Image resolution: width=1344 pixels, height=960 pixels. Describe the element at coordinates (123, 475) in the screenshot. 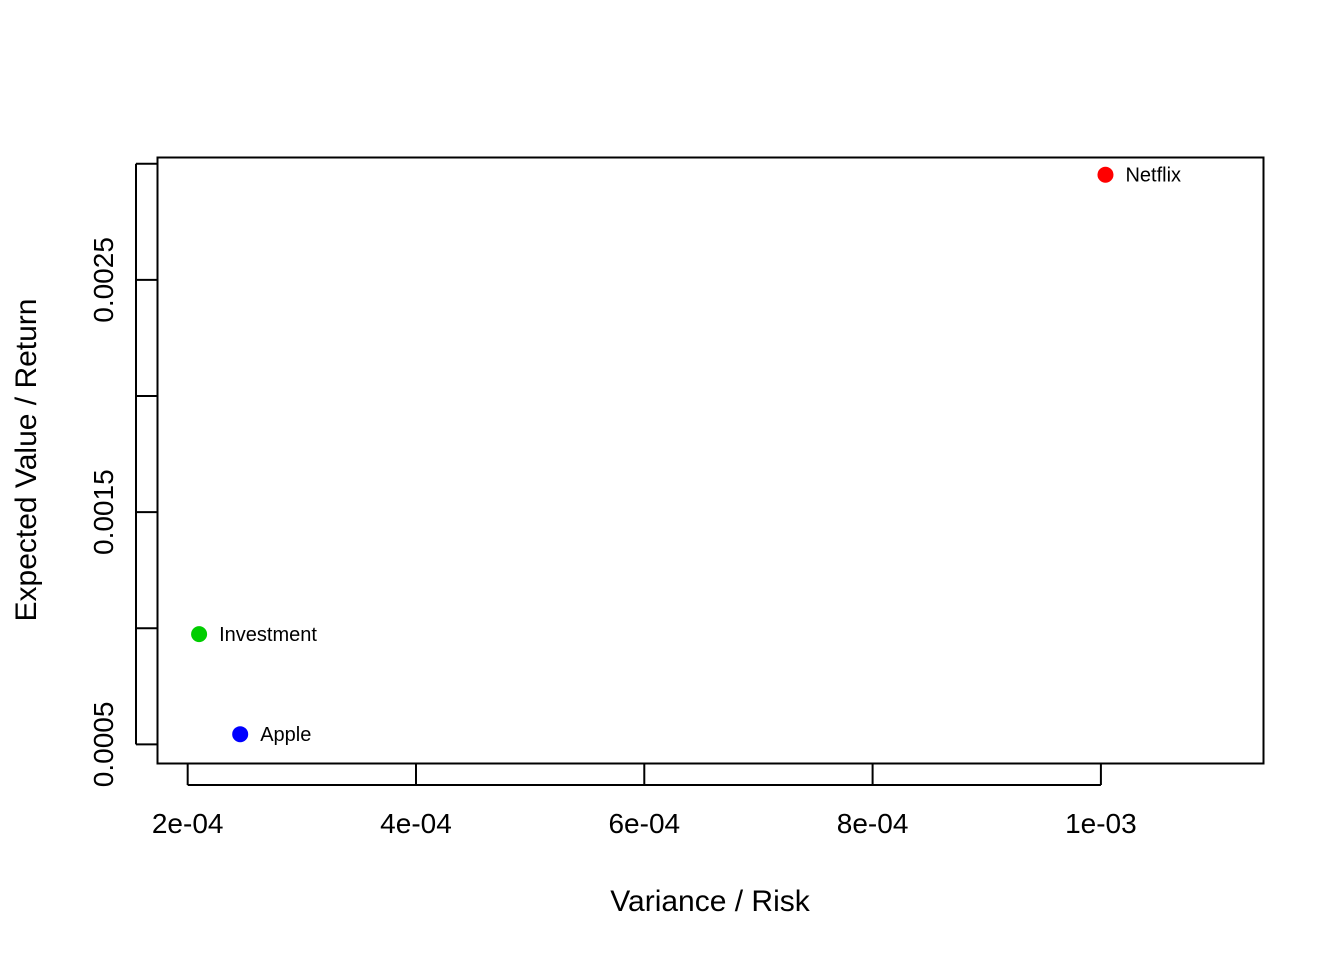

I see `y-axis: 0.0005 0.0015 0.0025` at that location.